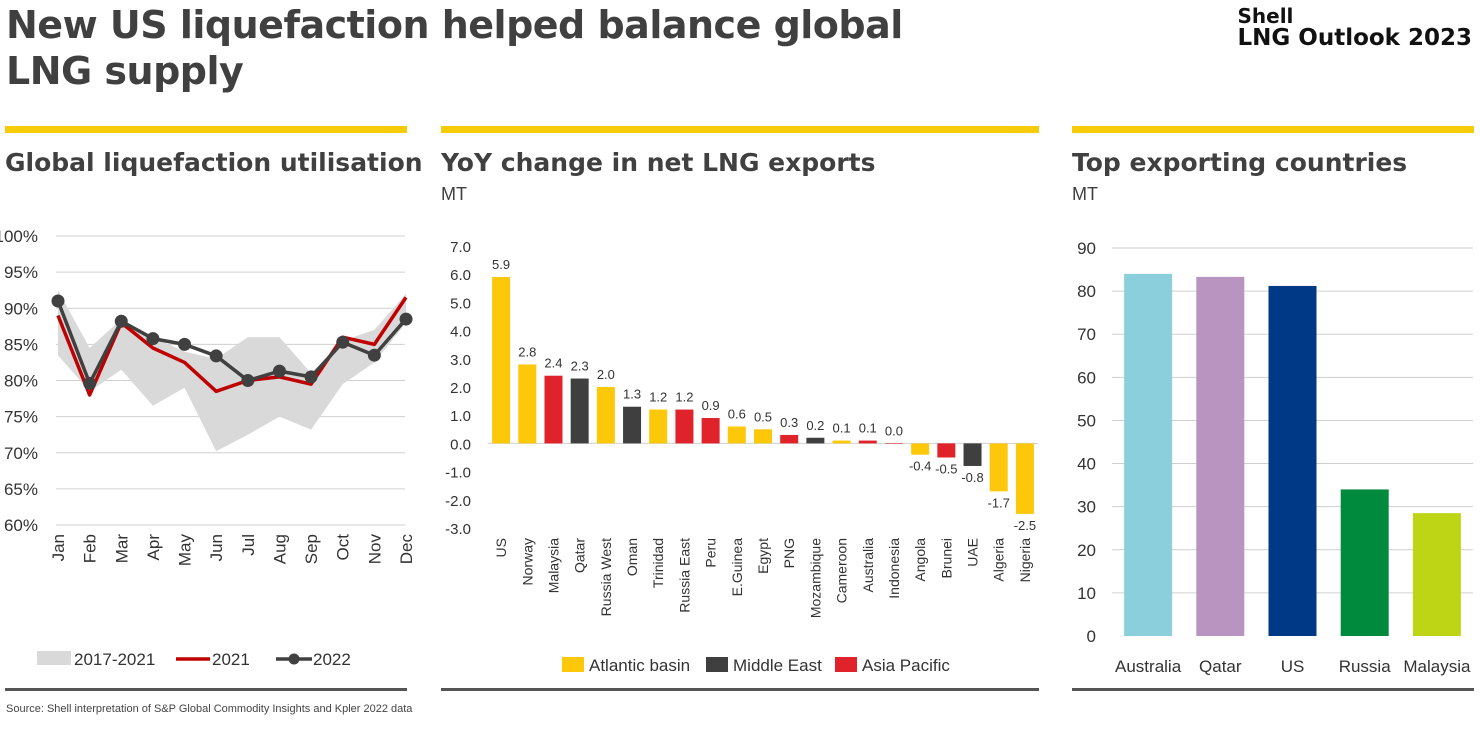 Image resolution: width=1480 pixels, height=740 pixels. Describe the element at coordinates (153, 547) in the screenshot. I see `util-xtick-label: Apr` at that location.